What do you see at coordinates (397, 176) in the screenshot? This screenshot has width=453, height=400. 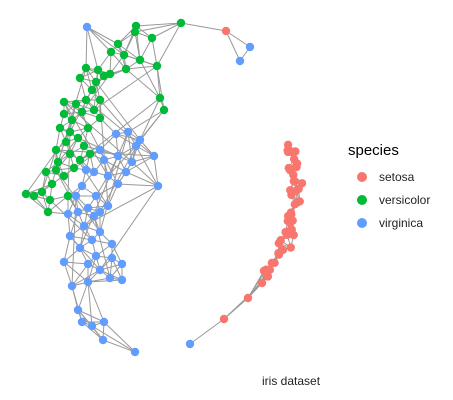 I see `legend-label-setosa: setosa` at bounding box center [397, 176].